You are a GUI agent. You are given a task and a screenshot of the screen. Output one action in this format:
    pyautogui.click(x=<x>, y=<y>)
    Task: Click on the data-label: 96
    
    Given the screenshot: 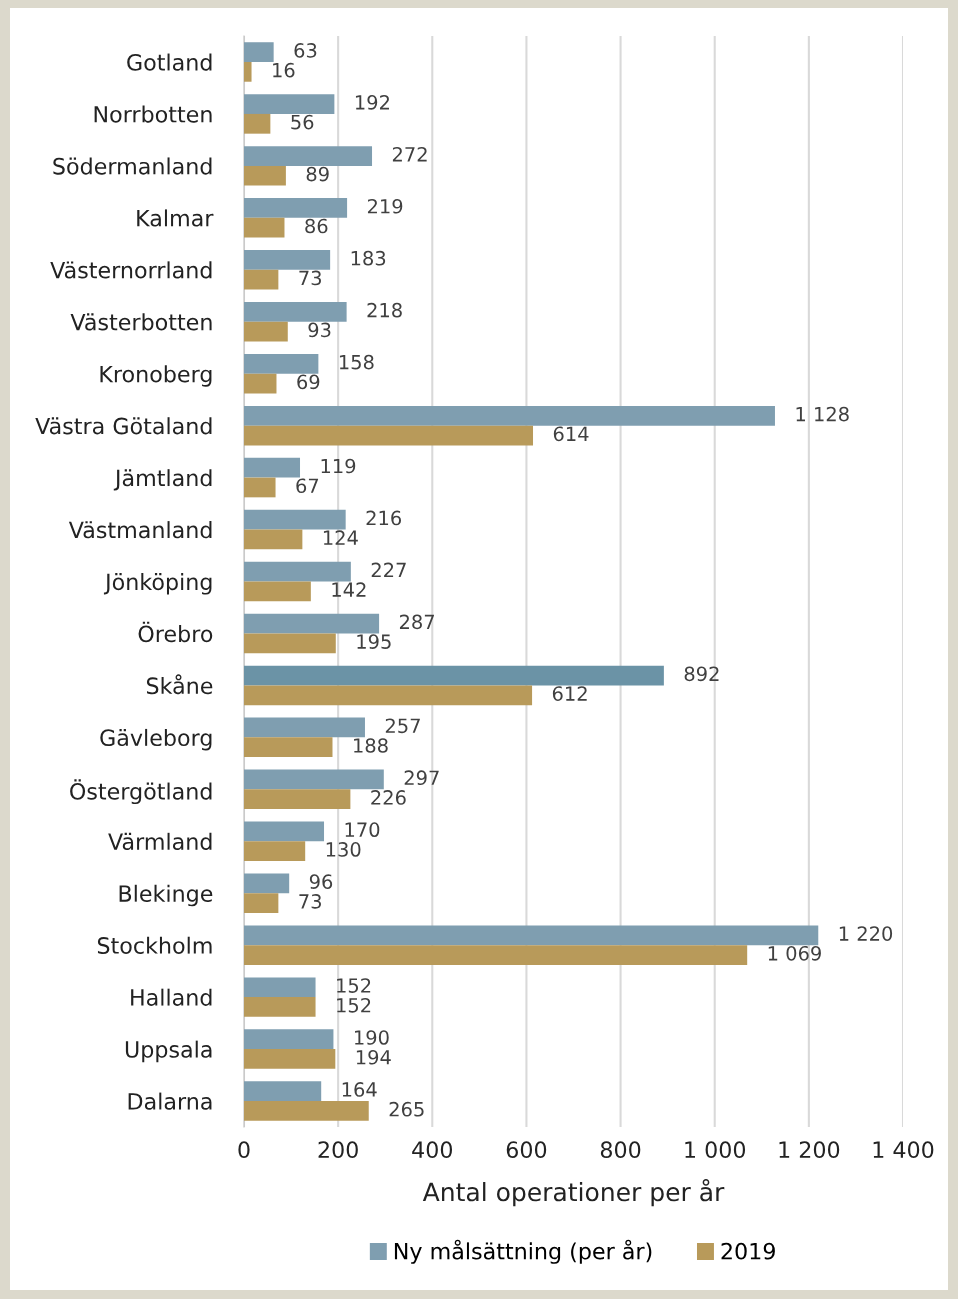 What is the action you would take?
    pyautogui.click(x=321, y=881)
    